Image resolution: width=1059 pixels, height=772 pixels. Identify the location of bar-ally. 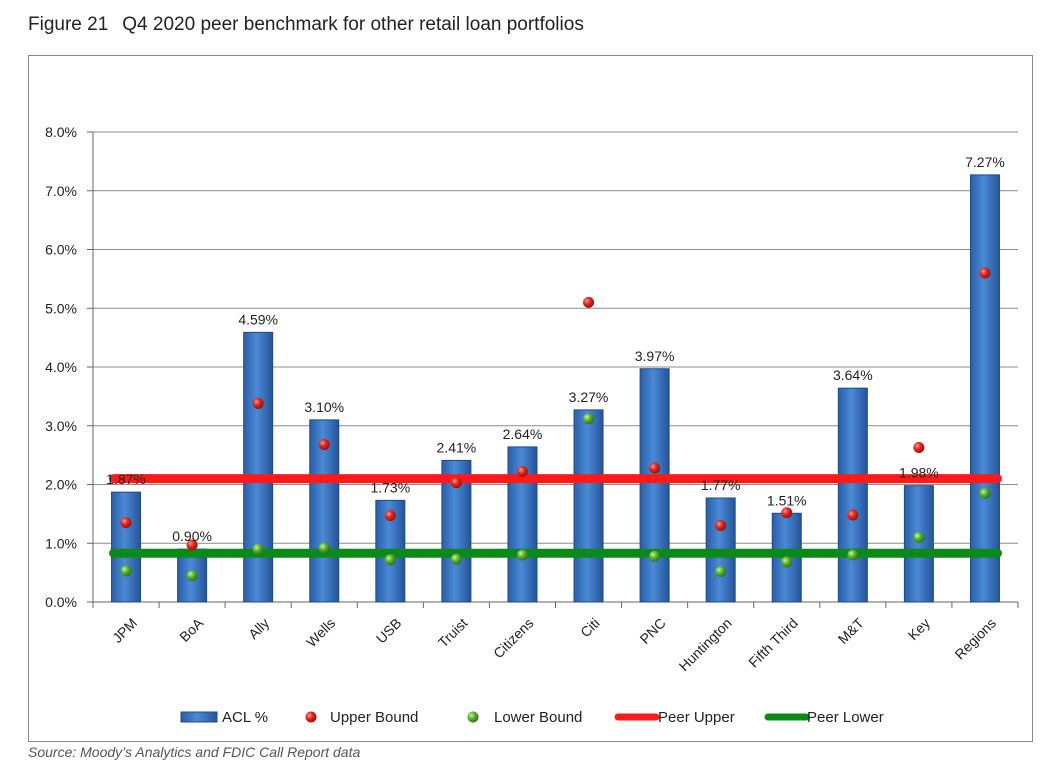
(258, 467).